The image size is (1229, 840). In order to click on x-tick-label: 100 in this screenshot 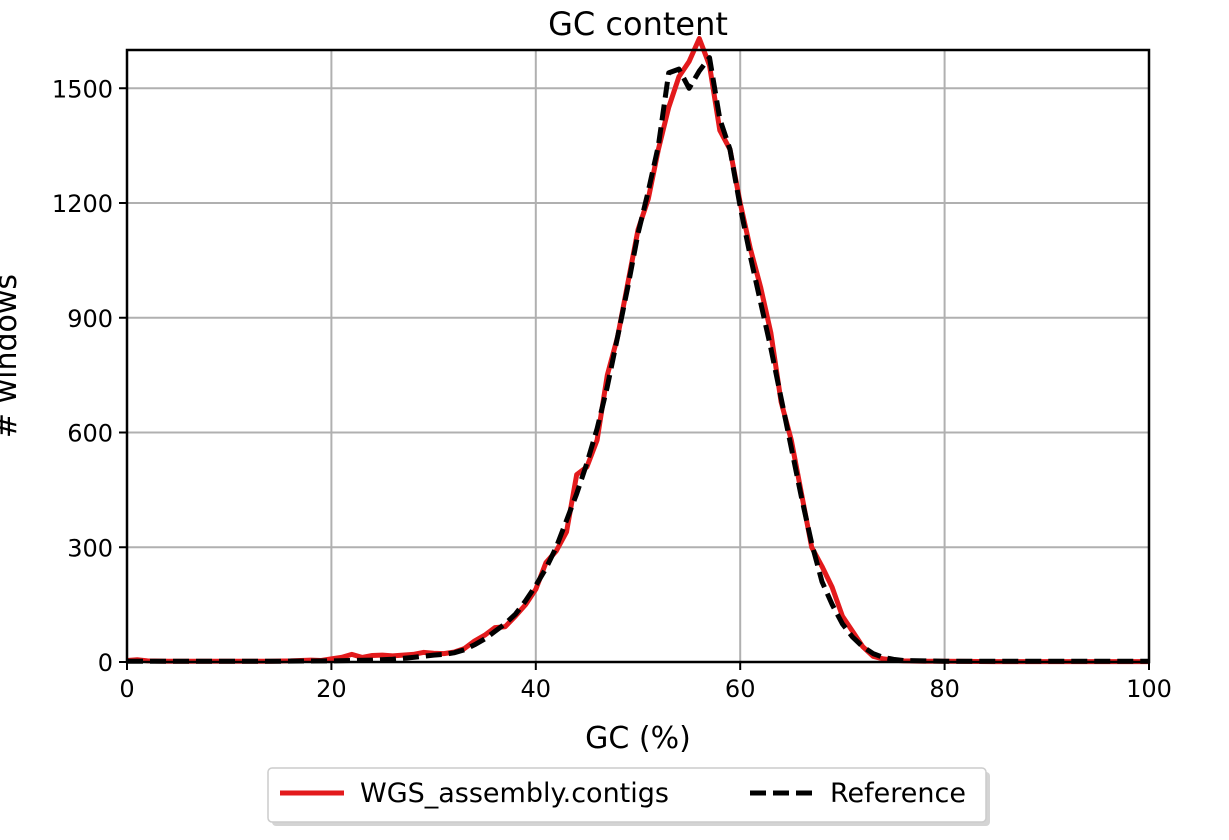, I will do `click(1149, 689)`.